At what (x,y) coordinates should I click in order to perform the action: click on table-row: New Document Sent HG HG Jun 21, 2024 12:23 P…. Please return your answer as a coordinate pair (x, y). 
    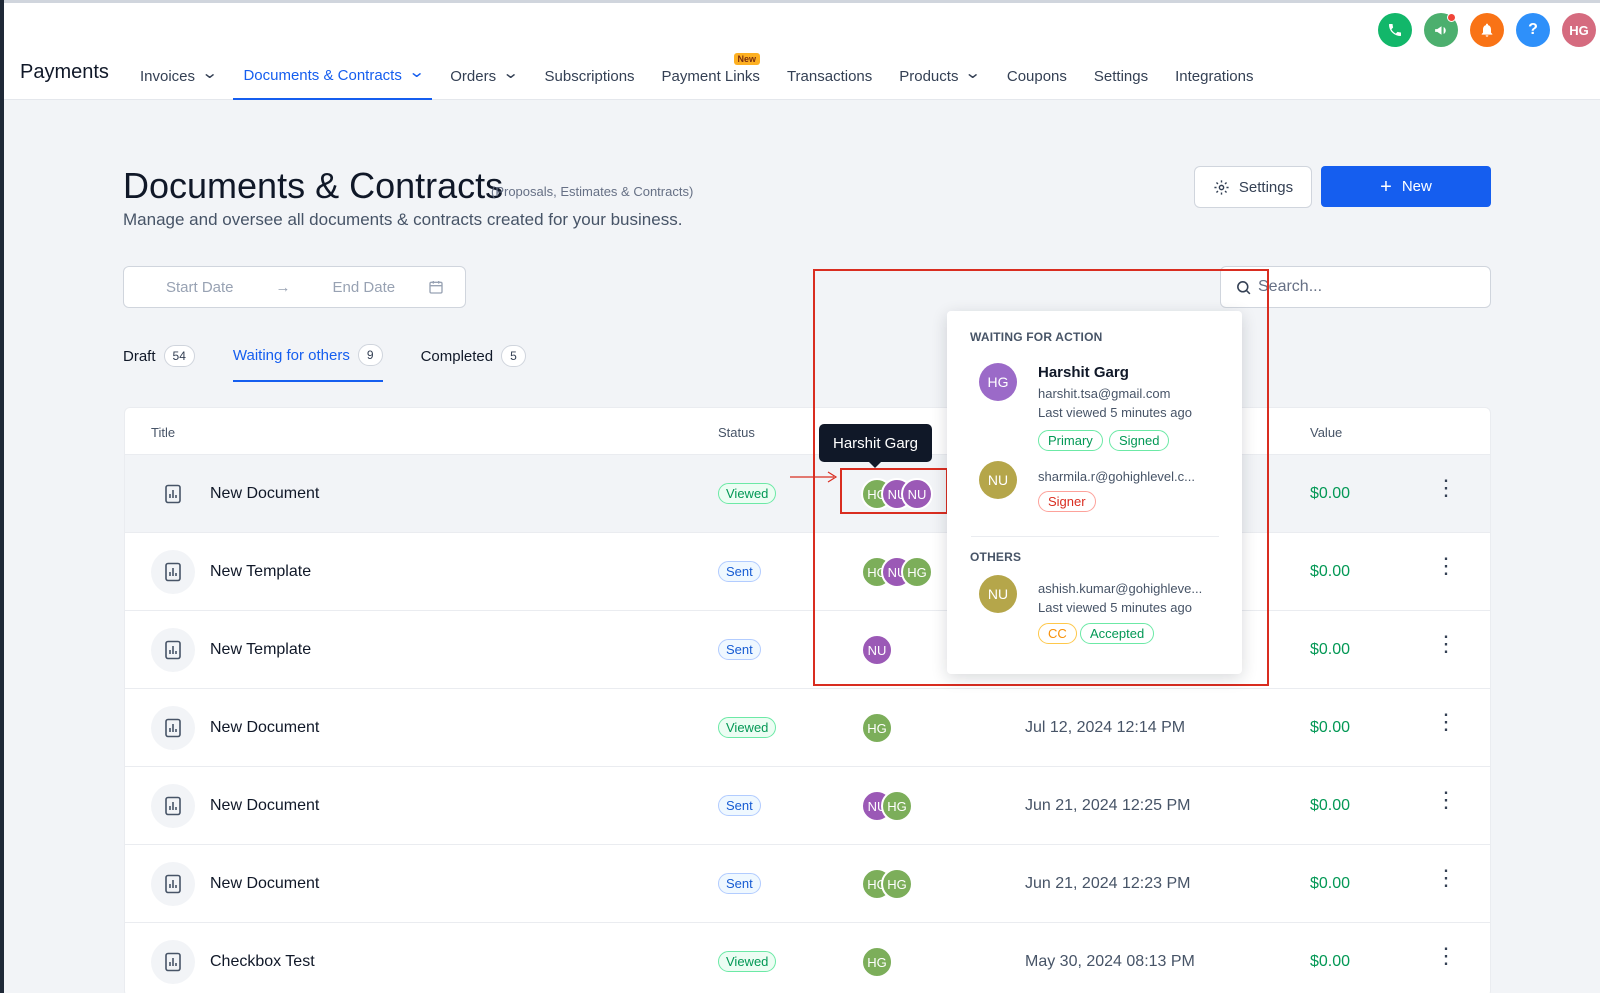
    Looking at the image, I should click on (807, 884).